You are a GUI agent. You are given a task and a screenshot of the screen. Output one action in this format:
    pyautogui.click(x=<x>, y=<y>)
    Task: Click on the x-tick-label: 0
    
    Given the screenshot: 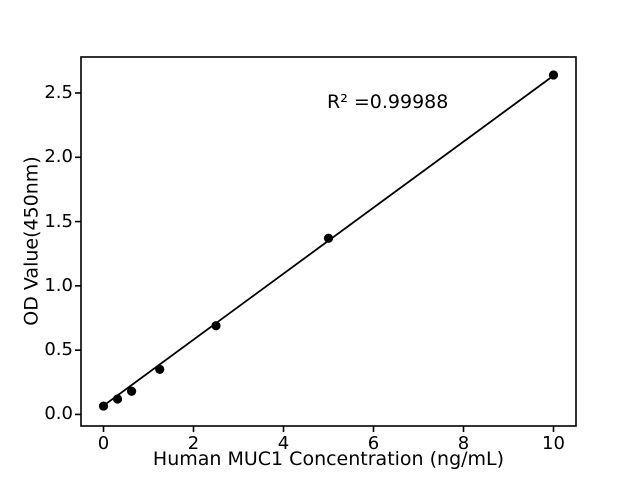 What is the action you would take?
    pyautogui.click(x=103, y=443)
    